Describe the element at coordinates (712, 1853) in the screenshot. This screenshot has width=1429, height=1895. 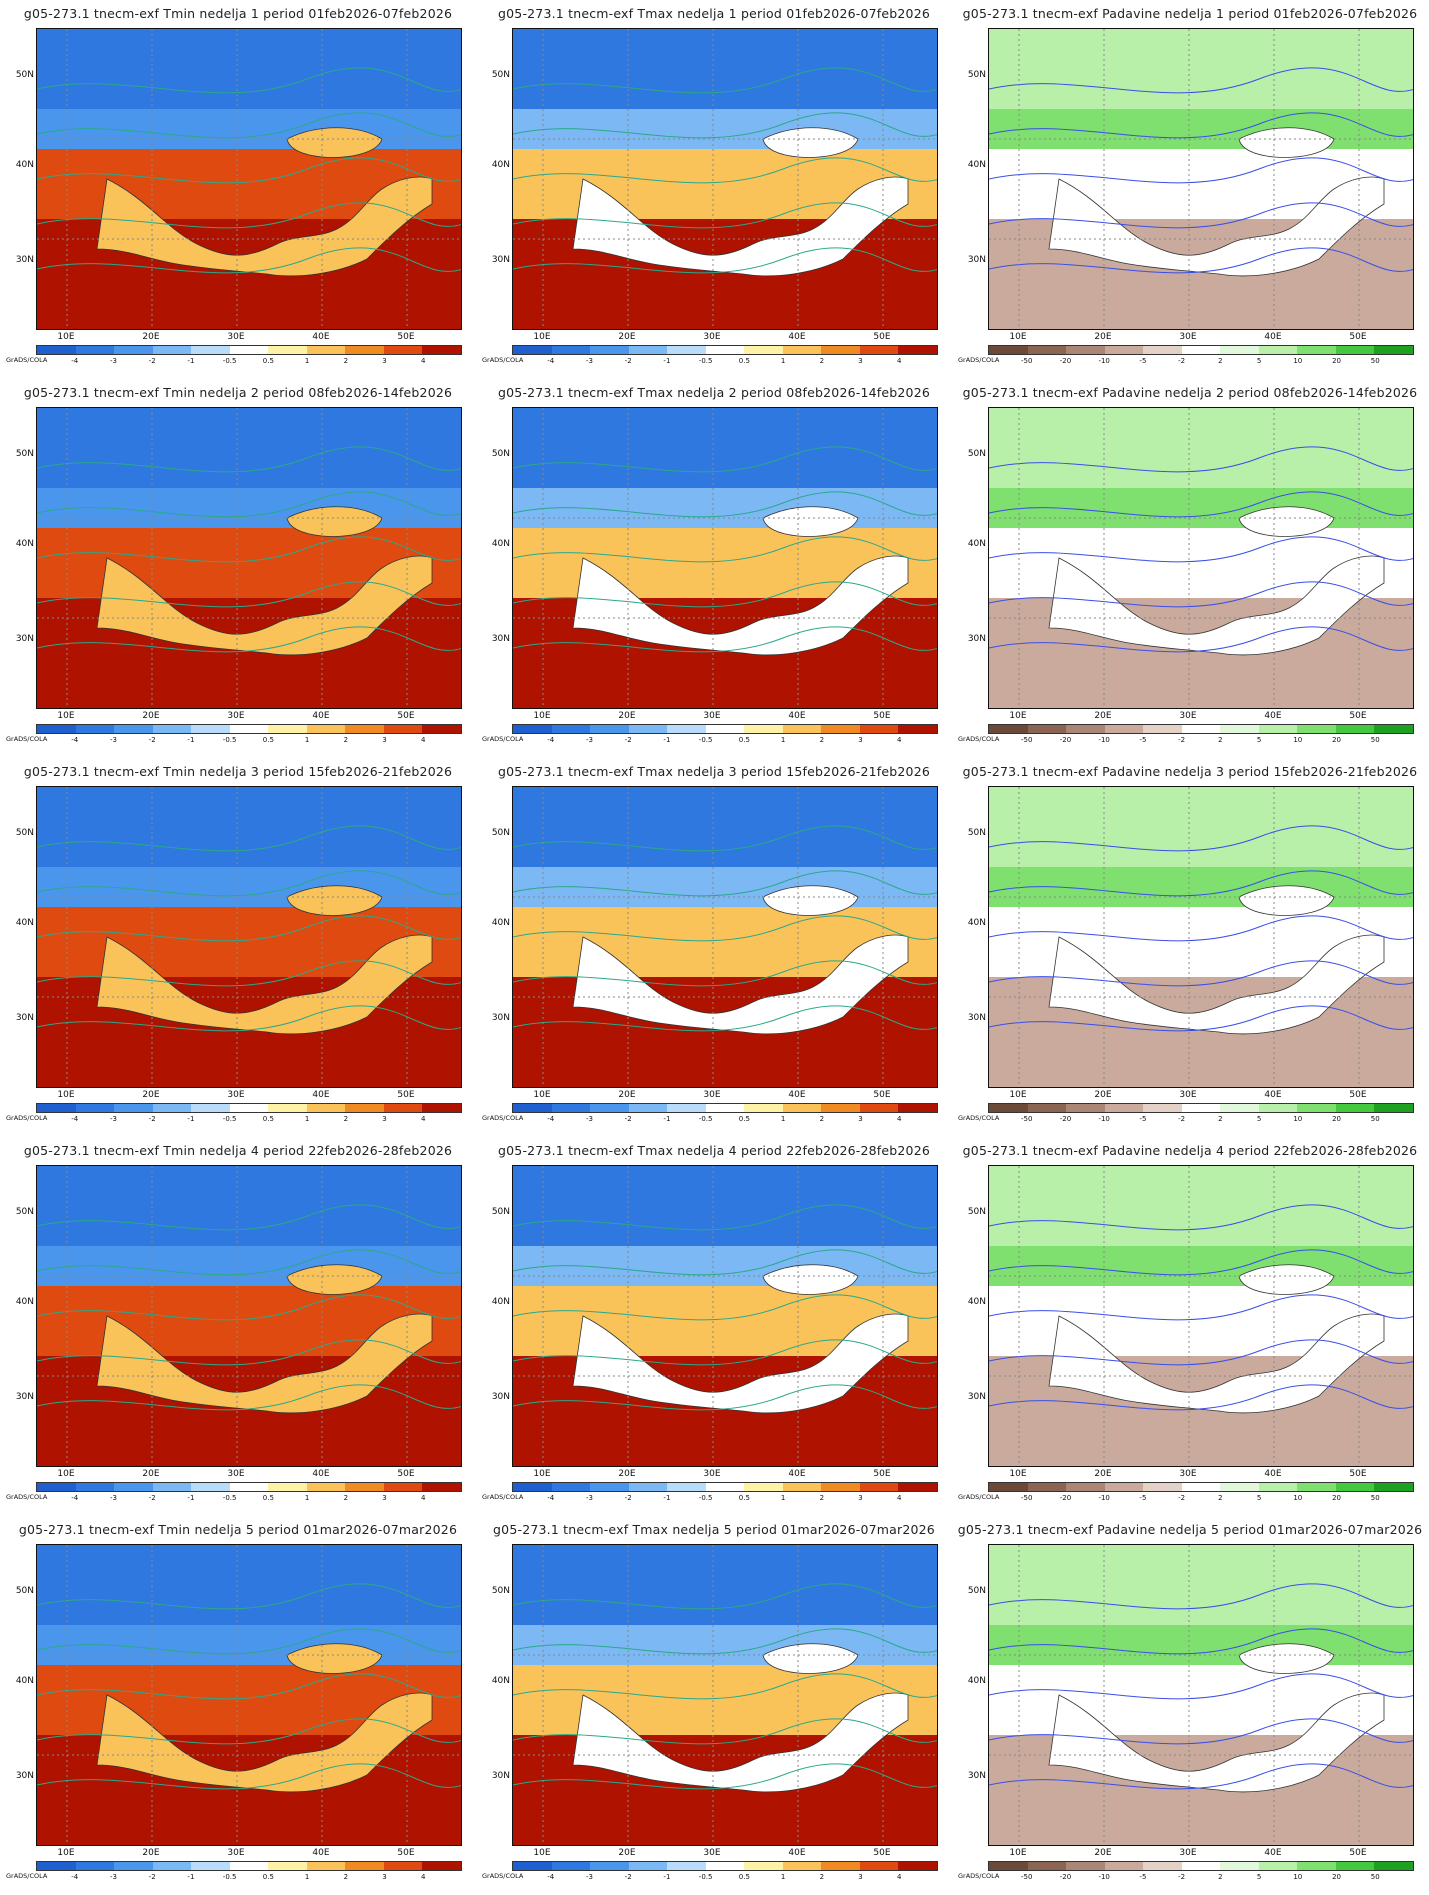
I see `longitude-label: 30E` at that location.